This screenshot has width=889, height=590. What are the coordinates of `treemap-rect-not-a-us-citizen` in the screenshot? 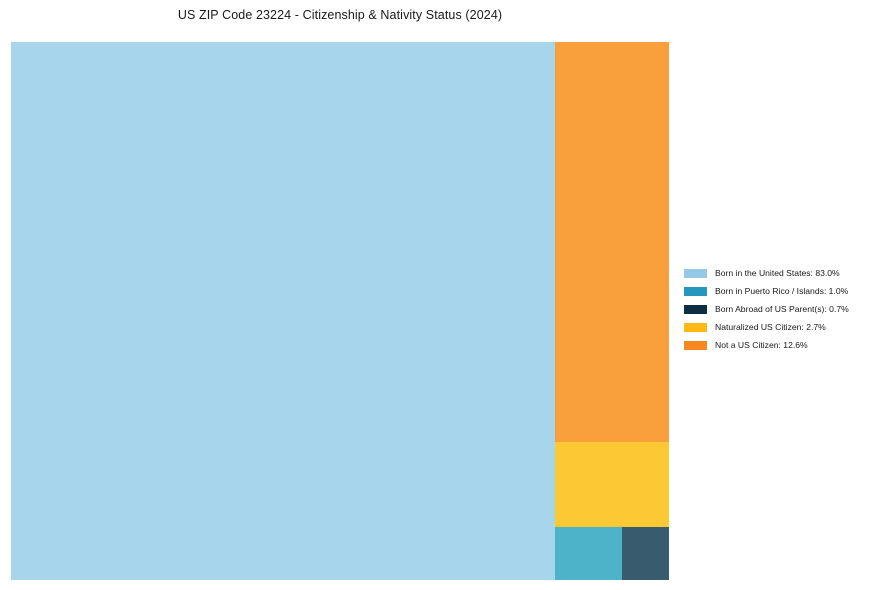 It's located at (612, 242).